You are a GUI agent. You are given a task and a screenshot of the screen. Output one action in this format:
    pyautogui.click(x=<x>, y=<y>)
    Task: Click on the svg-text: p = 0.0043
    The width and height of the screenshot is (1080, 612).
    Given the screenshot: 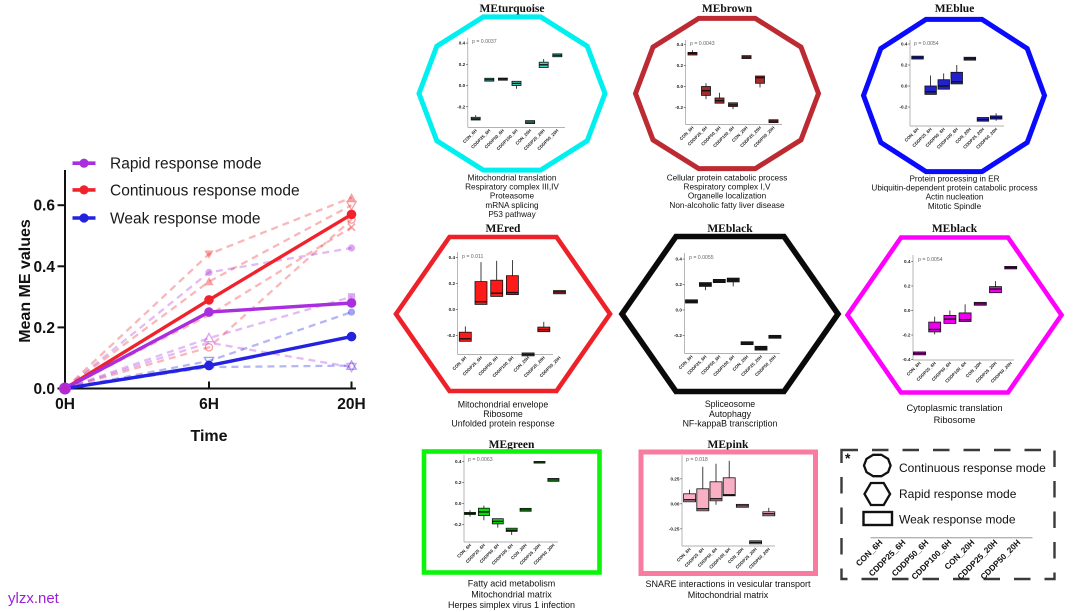 What is the action you would take?
    pyautogui.click(x=702, y=44)
    